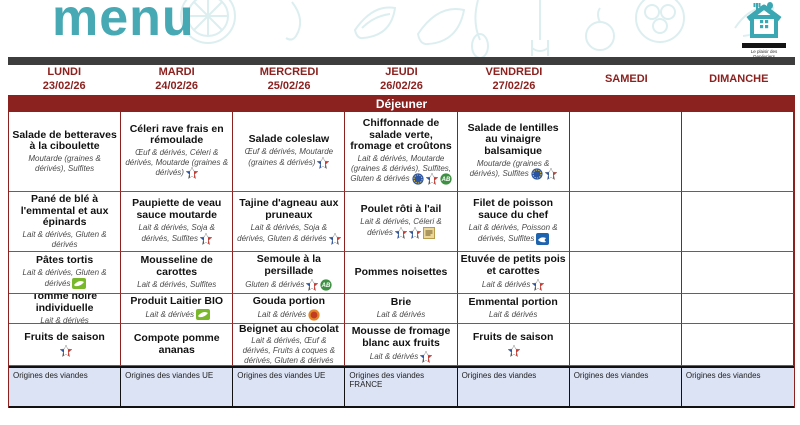  I want to click on menu-item-title: Etuvée de petits pois et carottes, so click(513, 265).